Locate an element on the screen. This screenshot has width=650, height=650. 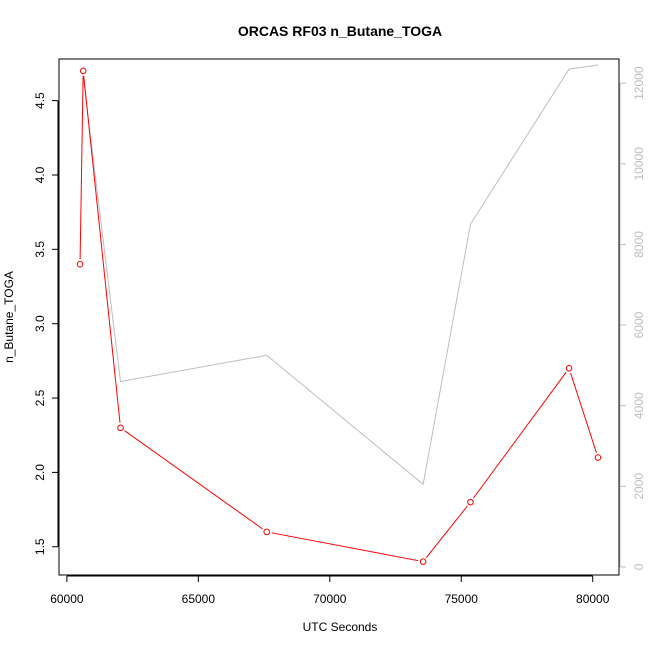
y2-tick-label: 0 is located at coordinates (639, 566).